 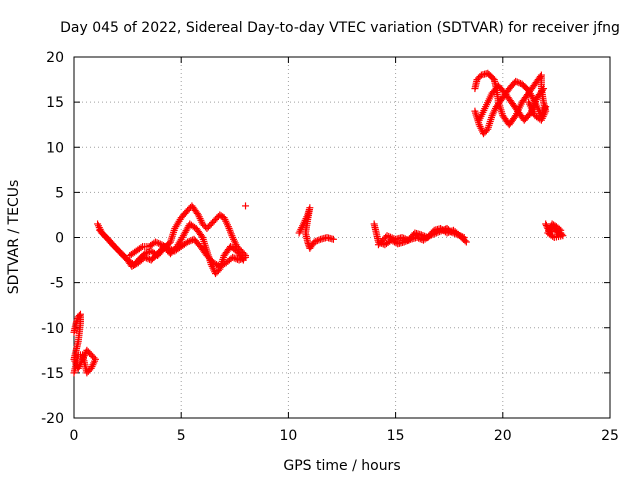 I want to click on series-outlier, so click(x=246, y=206).